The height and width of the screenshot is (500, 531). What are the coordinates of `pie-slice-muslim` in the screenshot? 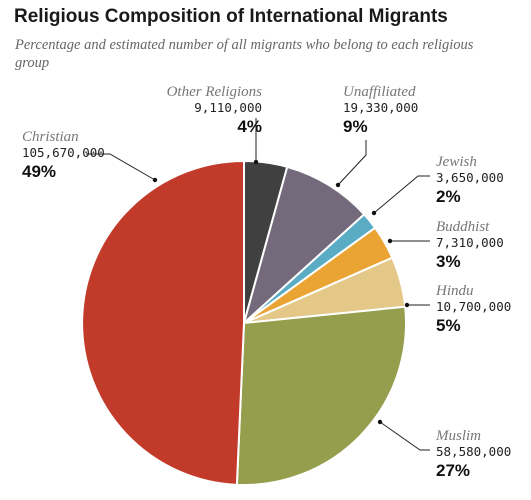 It's located at (321, 395).